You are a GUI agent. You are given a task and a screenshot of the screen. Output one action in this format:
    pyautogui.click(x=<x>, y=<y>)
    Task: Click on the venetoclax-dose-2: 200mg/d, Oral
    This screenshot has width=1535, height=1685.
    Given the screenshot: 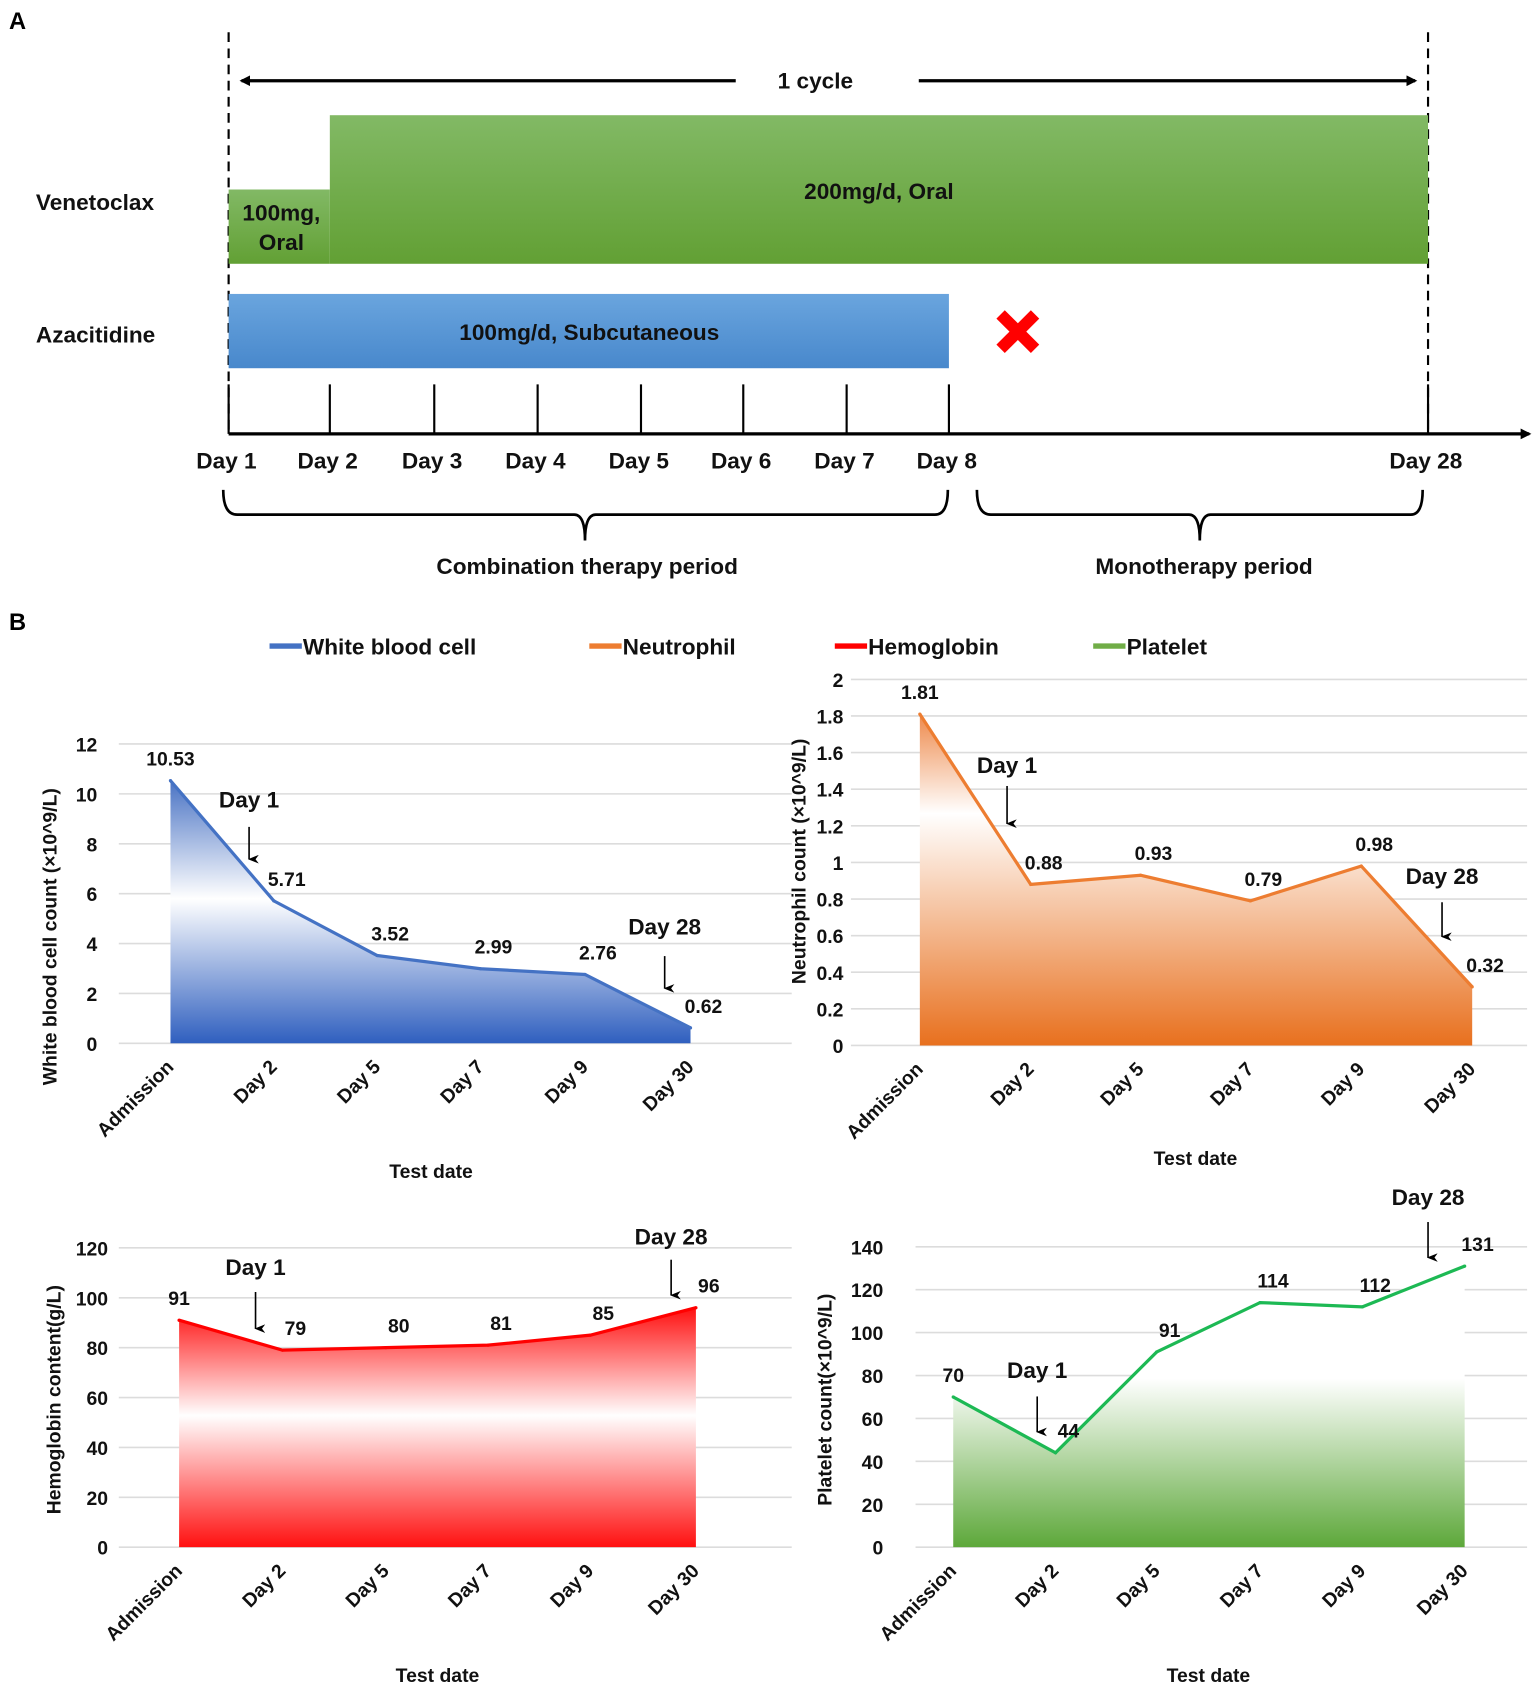 What is the action you would take?
    pyautogui.click(x=879, y=191)
    